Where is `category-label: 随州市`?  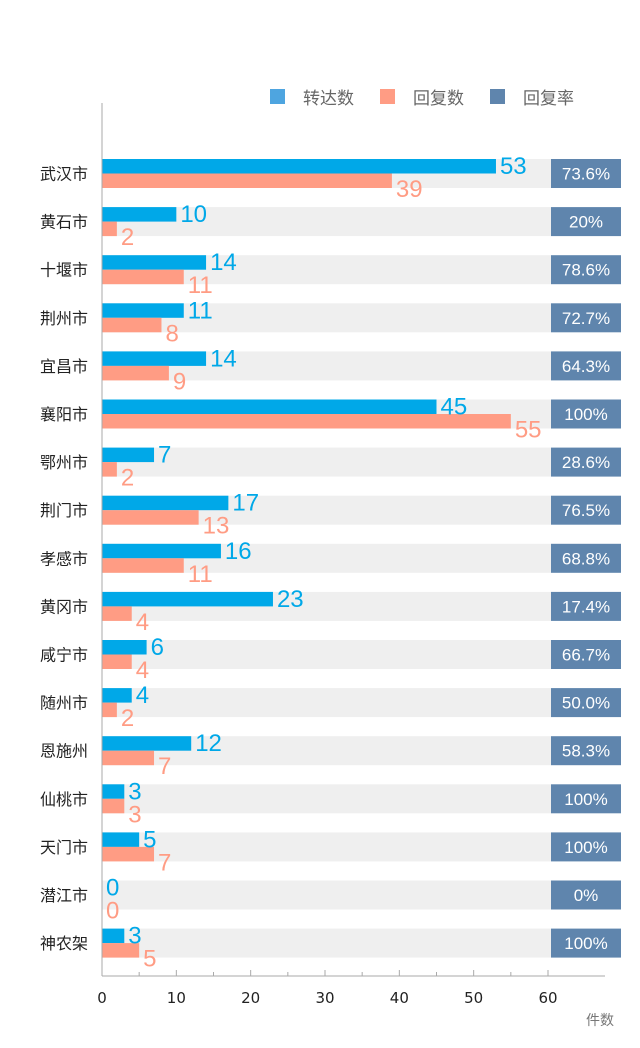
category-label: 随州市 is located at coordinates (64, 703).